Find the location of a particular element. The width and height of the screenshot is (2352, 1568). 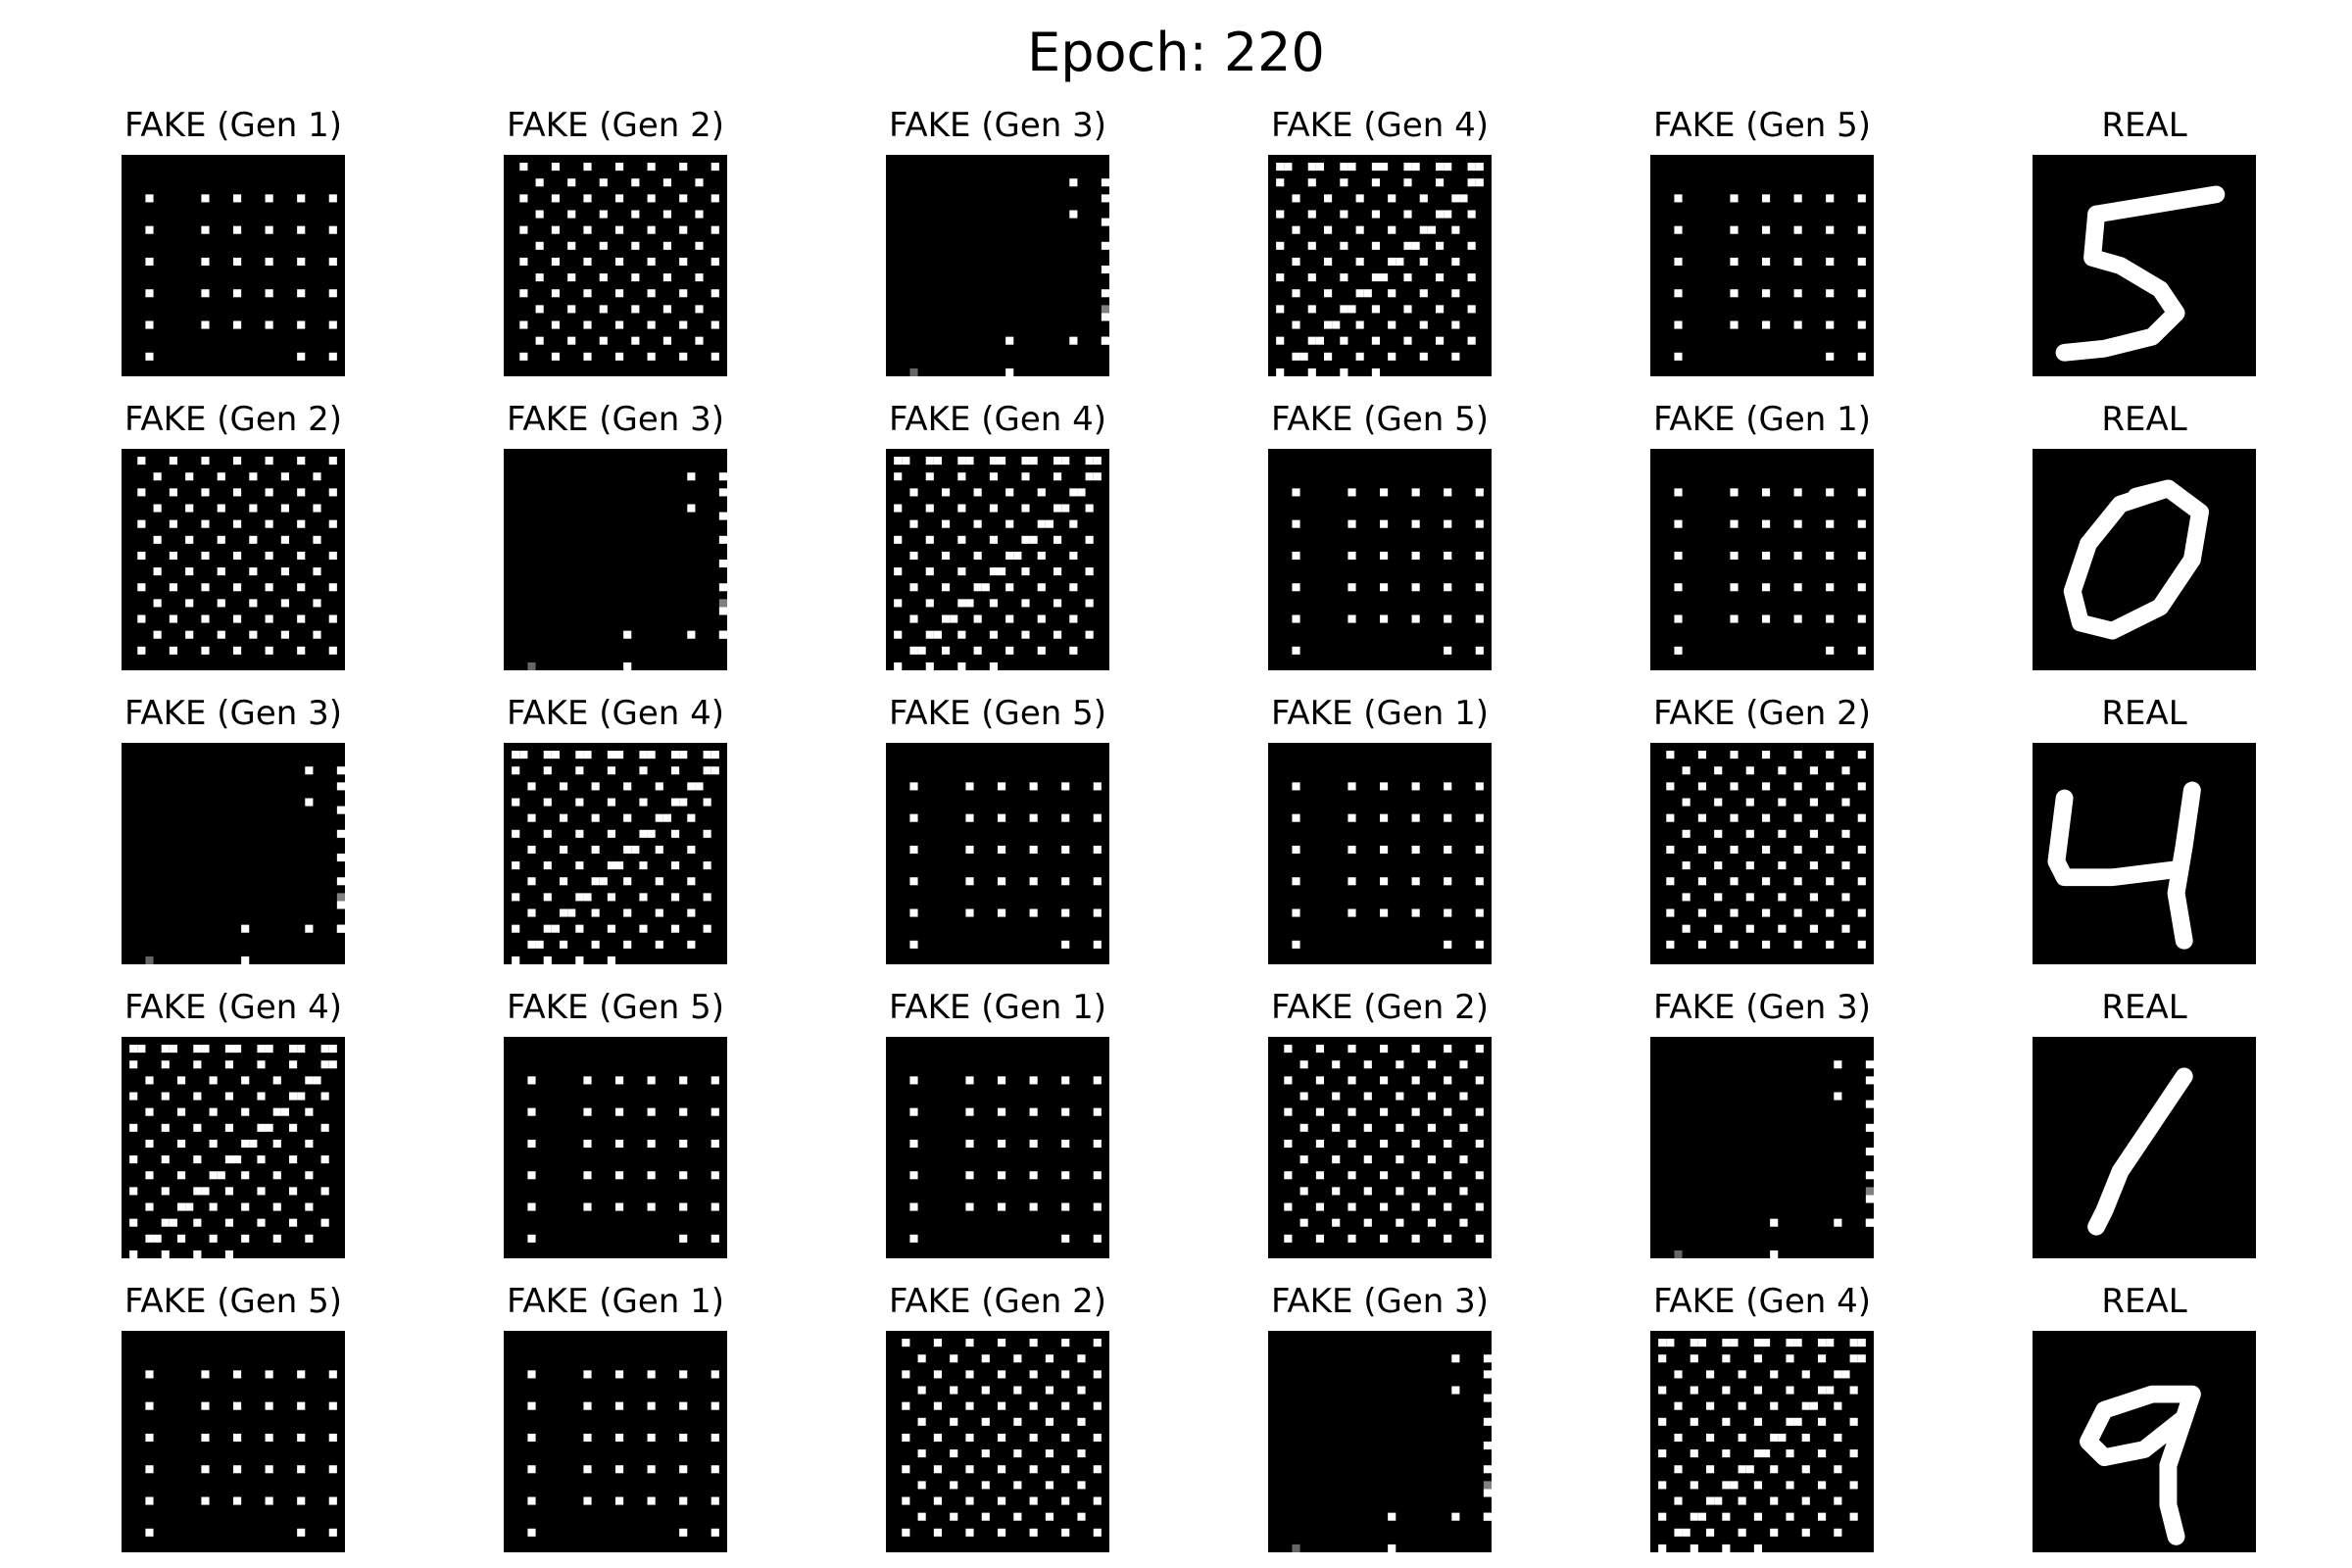

digit-1-stroke is located at coordinates (2140, 1151).